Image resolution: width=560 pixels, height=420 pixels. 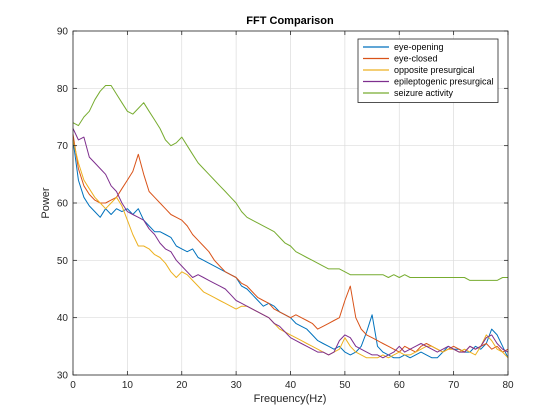 I want to click on x-tick-label: 40, so click(x=291, y=385).